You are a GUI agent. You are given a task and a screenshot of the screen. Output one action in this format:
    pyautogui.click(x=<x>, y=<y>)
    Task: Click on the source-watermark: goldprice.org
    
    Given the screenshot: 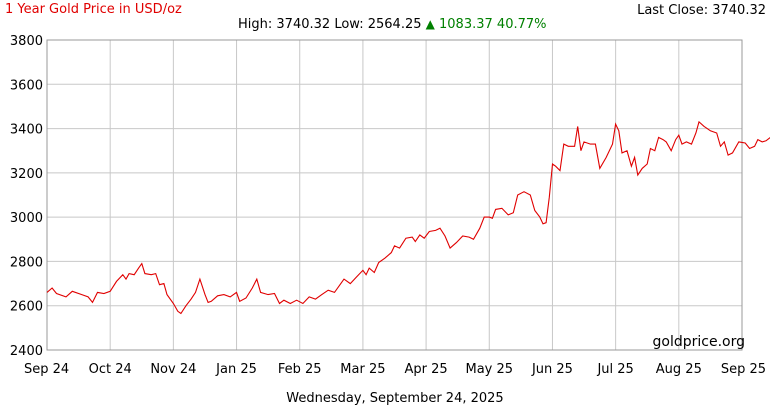 What is the action you would take?
    pyautogui.click(x=698, y=342)
    